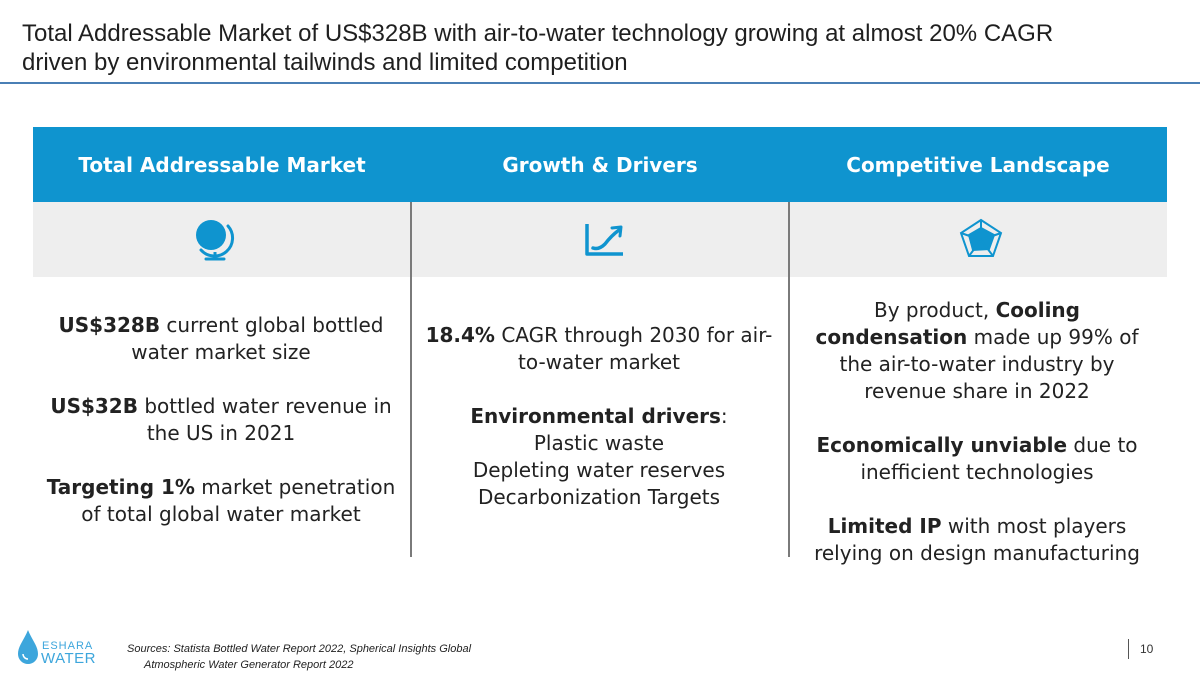  Describe the element at coordinates (599, 443) in the screenshot. I see `driver-plastic-waste: Plastic waste` at that location.